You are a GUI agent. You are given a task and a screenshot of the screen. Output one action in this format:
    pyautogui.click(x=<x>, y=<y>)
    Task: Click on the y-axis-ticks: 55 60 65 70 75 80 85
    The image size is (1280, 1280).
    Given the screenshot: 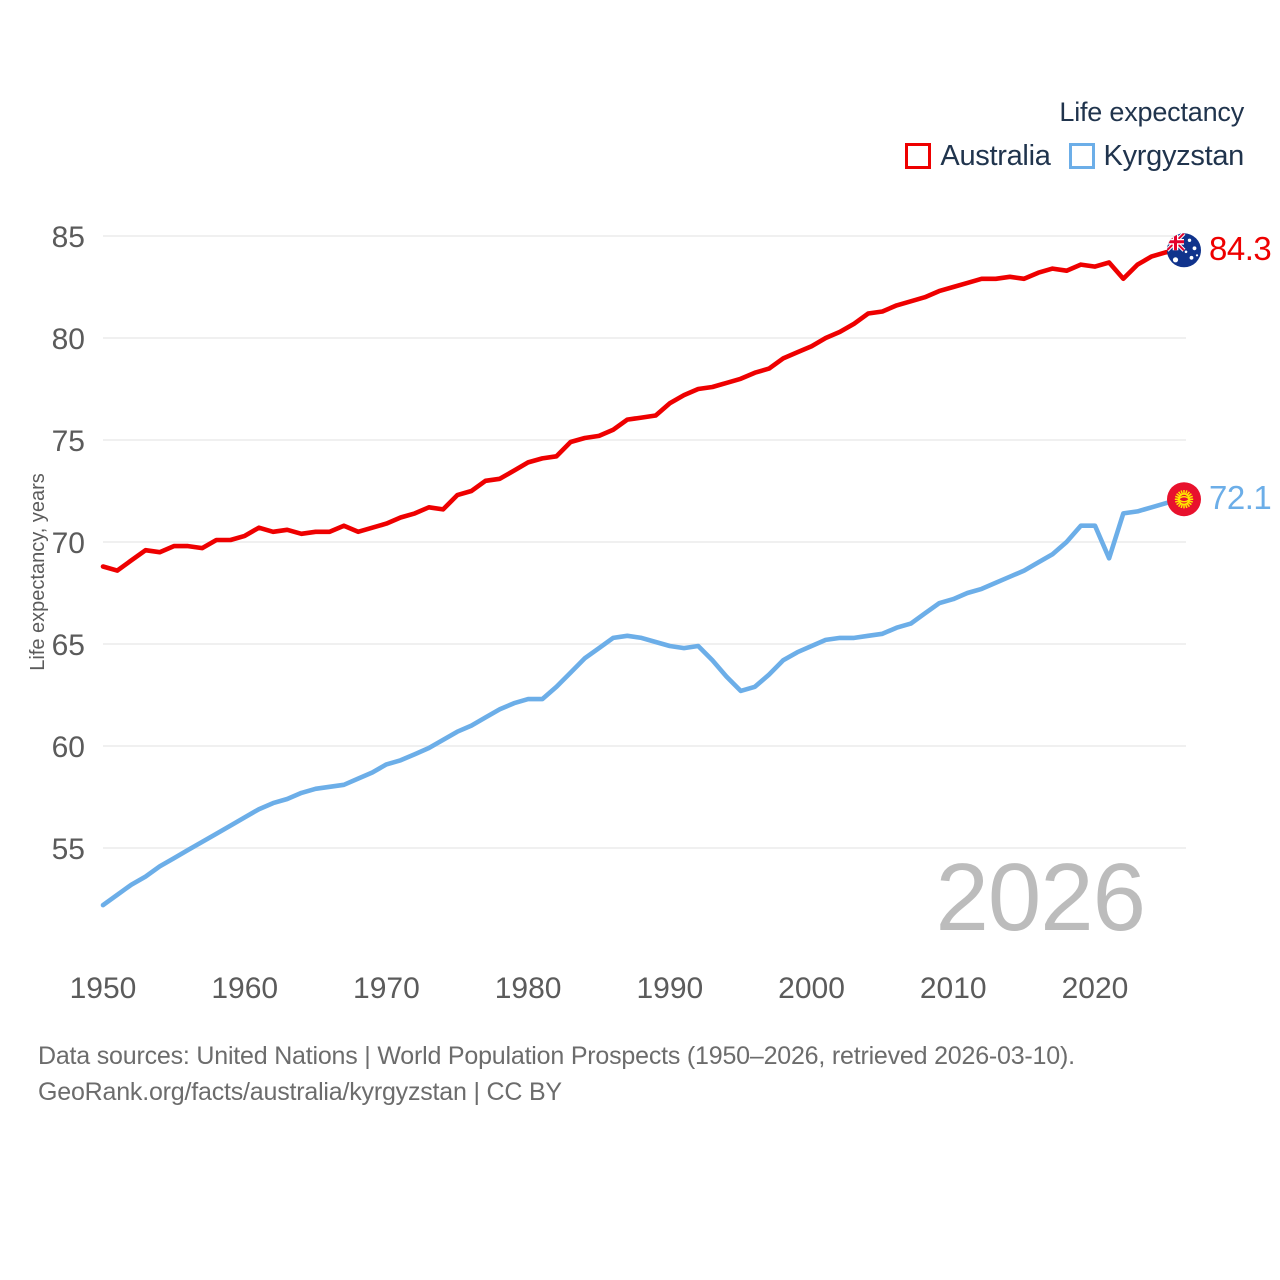 What is the action you would take?
    pyautogui.click(x=68, y=543)
    